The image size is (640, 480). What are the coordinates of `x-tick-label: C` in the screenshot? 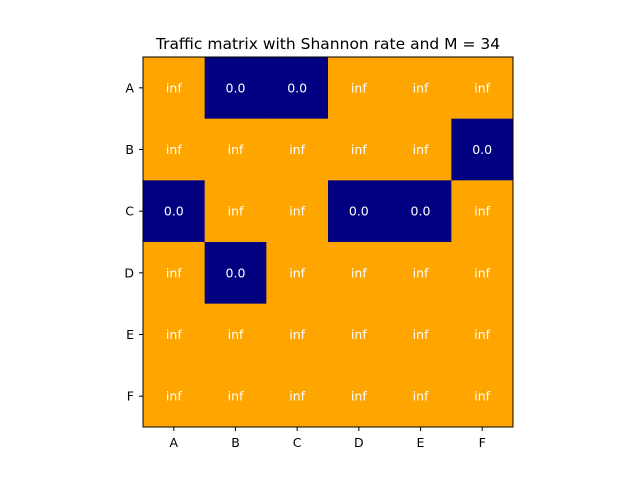 It's located at (297, 442).